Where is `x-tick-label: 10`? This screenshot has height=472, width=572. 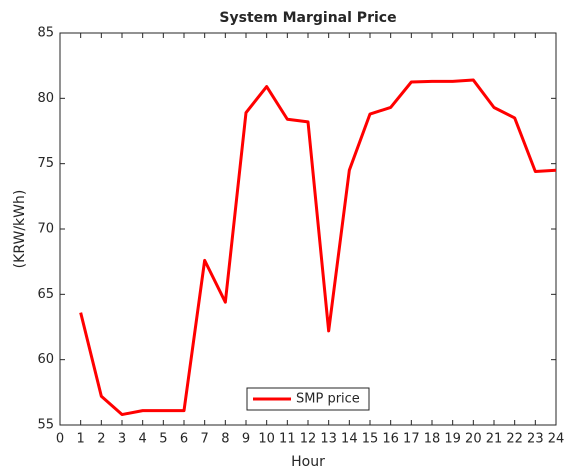
x-tick-label: 10 is located at coordinates (266, 439).